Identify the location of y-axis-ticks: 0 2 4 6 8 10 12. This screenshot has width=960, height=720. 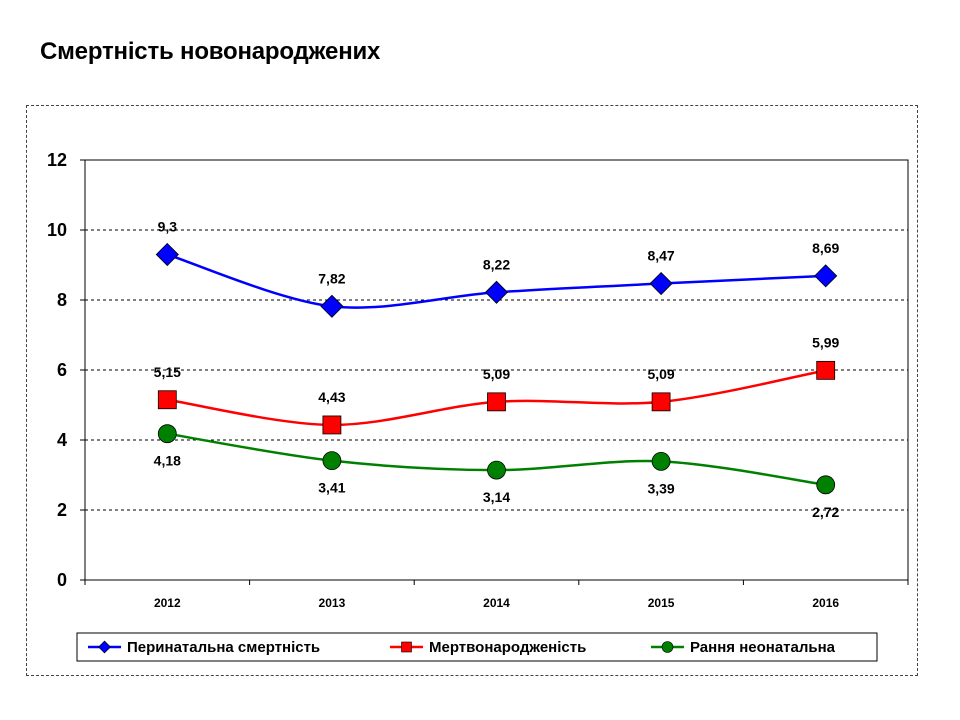
(66, 370).